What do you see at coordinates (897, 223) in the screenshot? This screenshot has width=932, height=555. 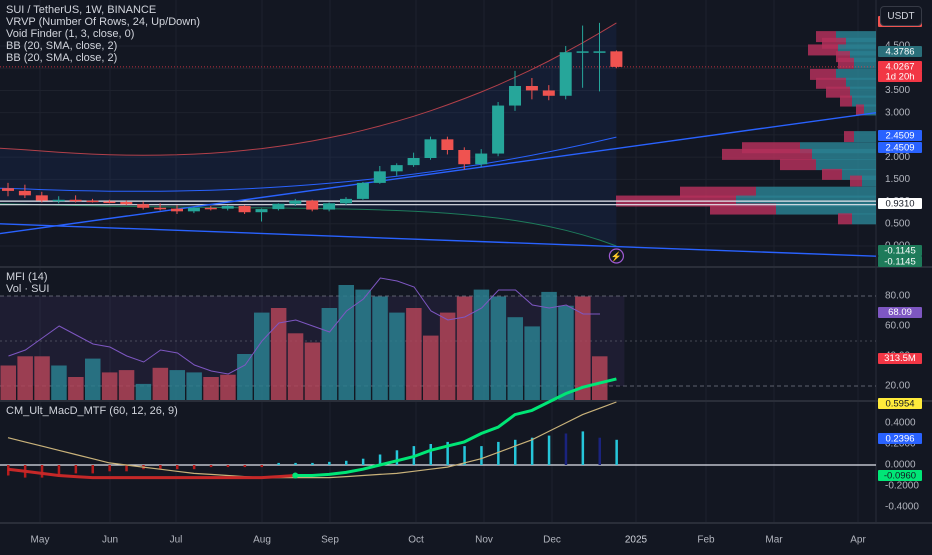 I see `price-axis-tick: 0.500` at bounding box center [897, 223].